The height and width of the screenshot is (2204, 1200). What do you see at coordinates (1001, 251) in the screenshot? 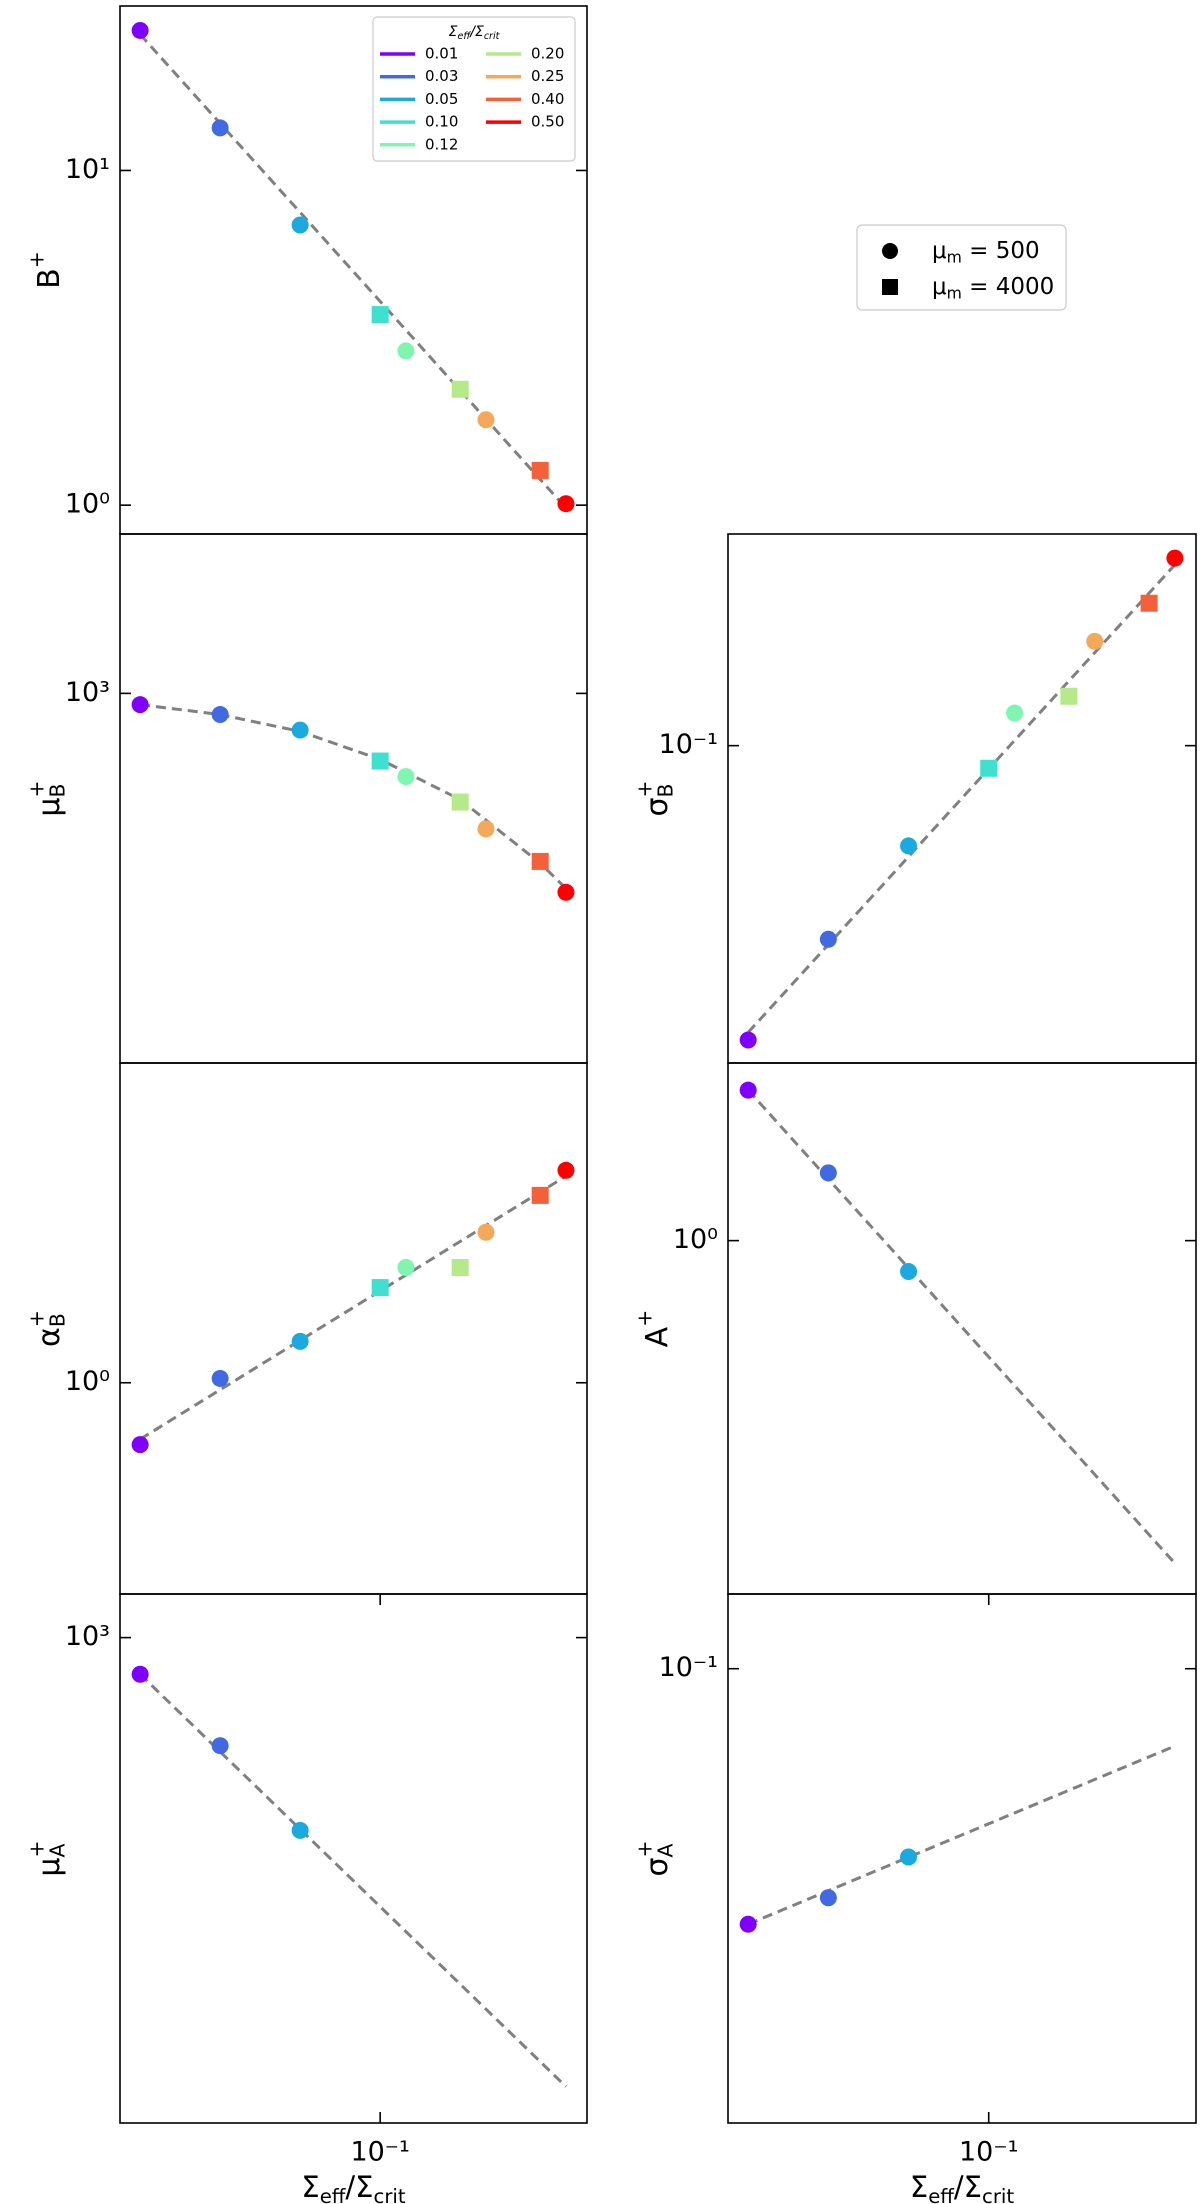
I see `label-text: = 500` at bounding box center [1001, 251].